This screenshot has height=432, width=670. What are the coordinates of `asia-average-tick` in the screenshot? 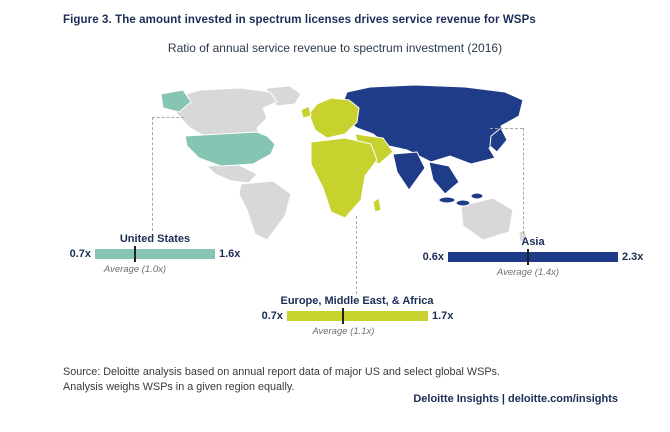 It's located at (528, 257).